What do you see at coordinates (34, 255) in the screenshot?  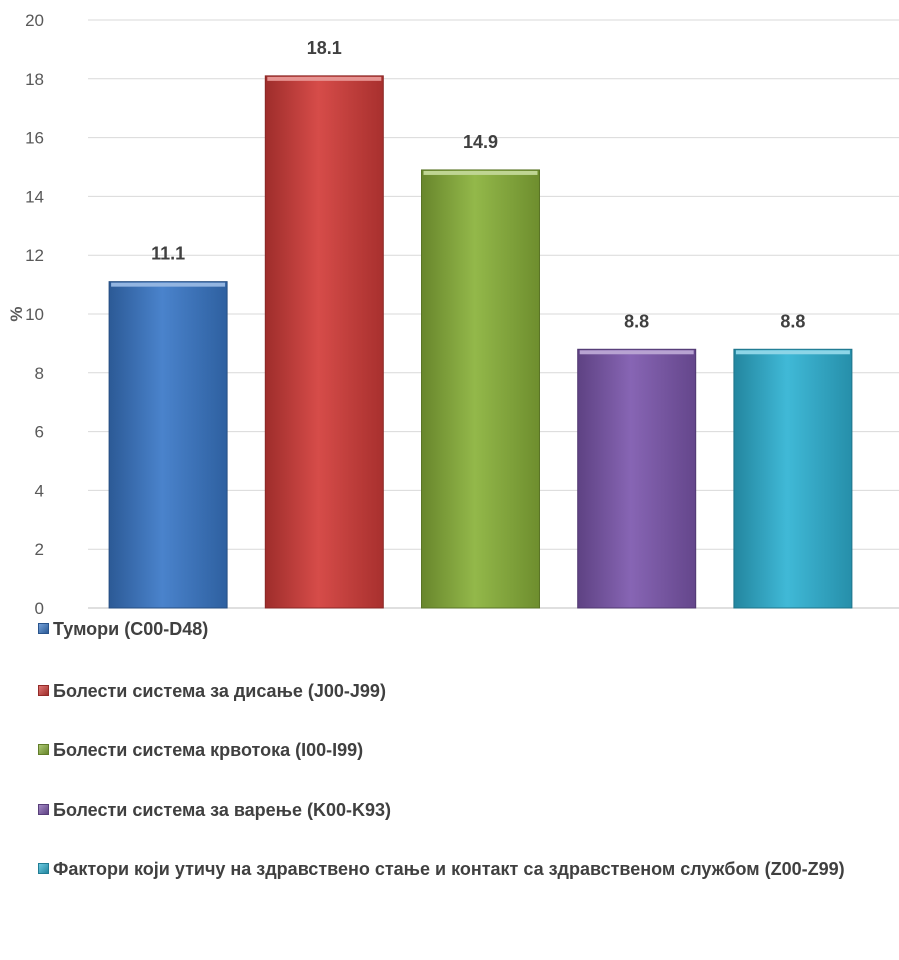 I see `y-tick-label: 12` at bounding box center [34, 255].